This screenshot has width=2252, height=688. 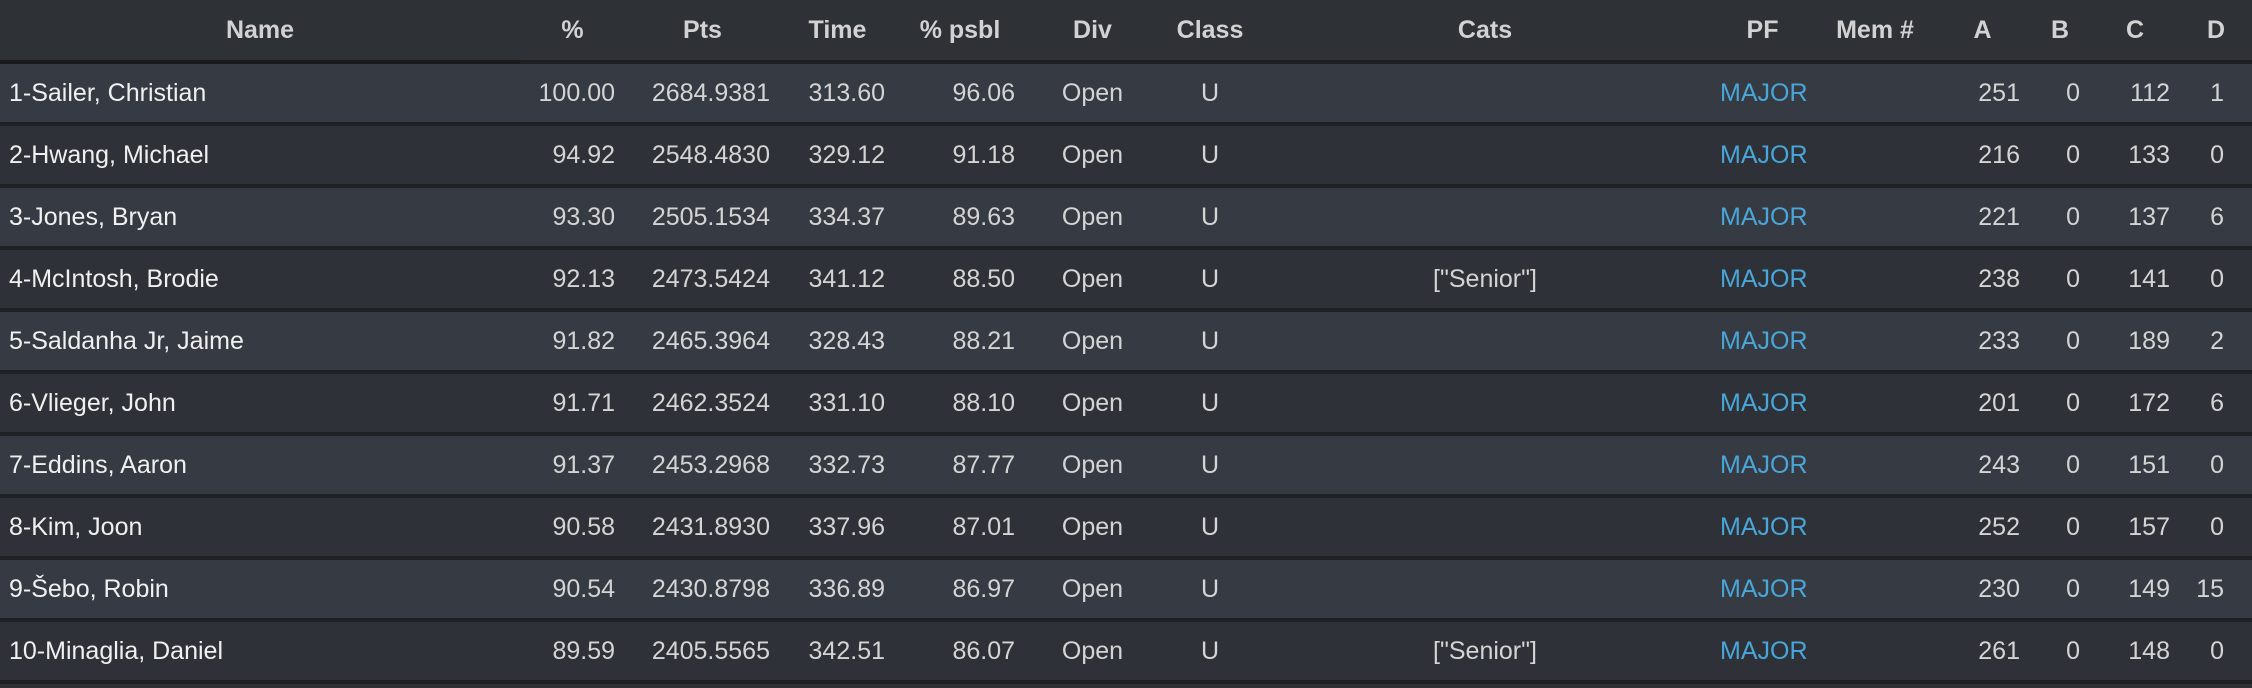 What do you see at coordinates (2135, 466) in the screenshot?
I see `cell-c: 151` at bounding box center [2135, 466].